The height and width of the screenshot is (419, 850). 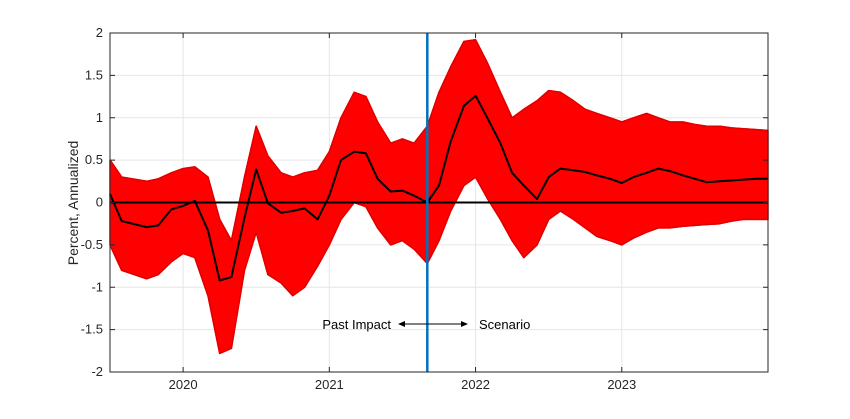 What do you see at coordinates (97, 286) in the screenshot?
I see `y-tick-label: -1` at bounding box center [97, 286].